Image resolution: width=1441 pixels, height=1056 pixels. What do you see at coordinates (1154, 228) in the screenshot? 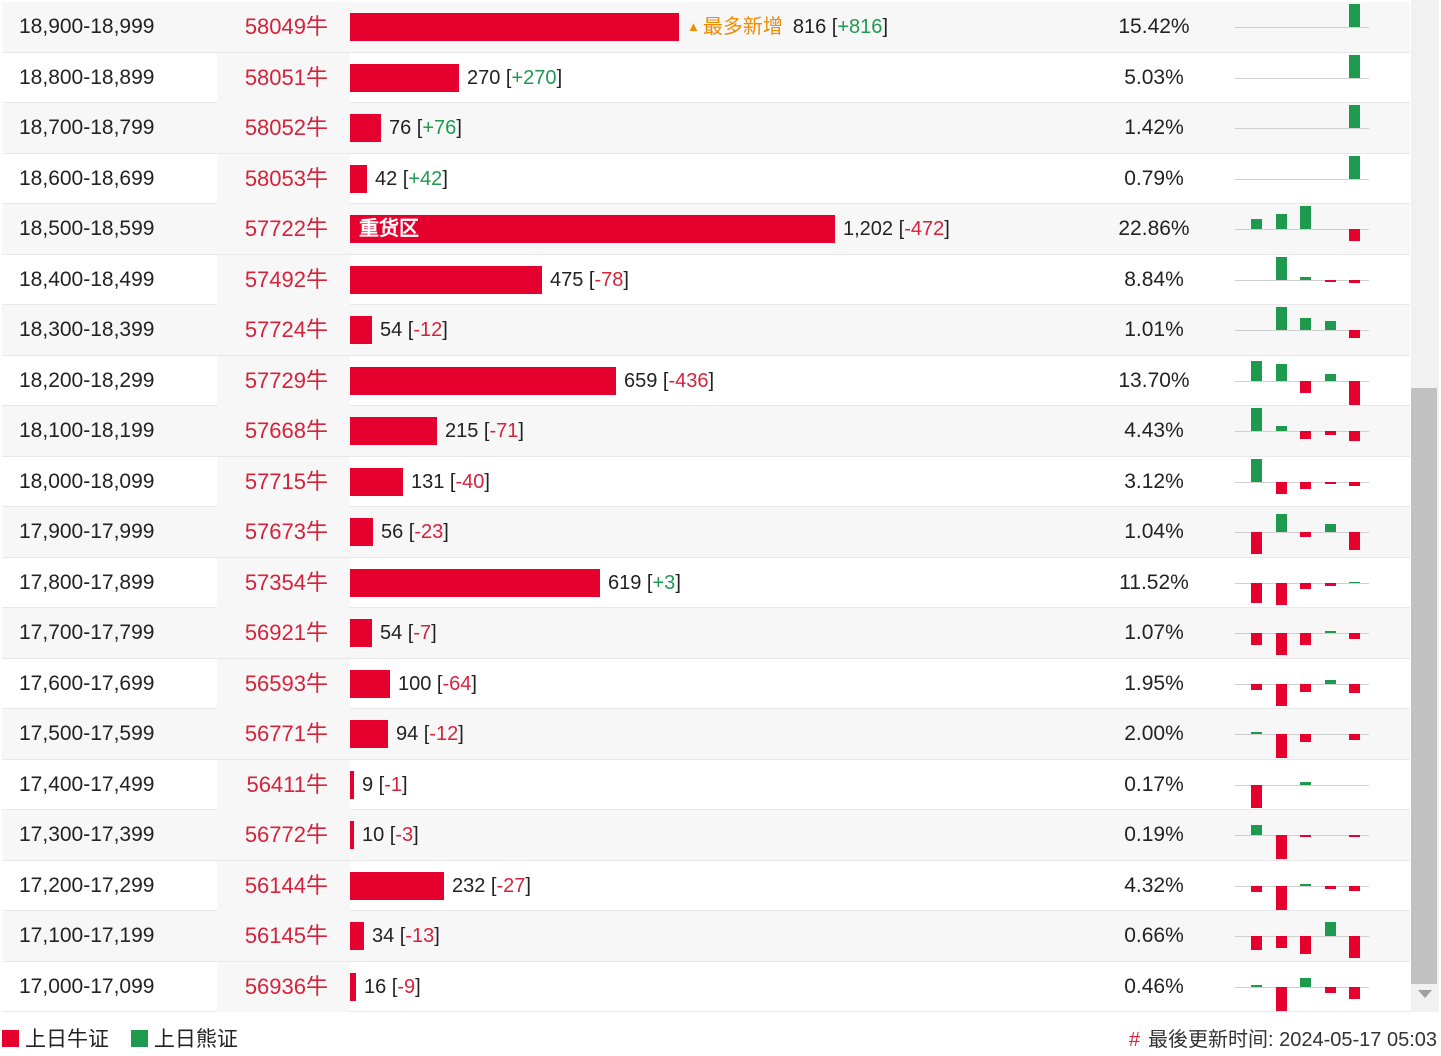
I see `percentage: 22.86%` at bounding box center [1154, 228].